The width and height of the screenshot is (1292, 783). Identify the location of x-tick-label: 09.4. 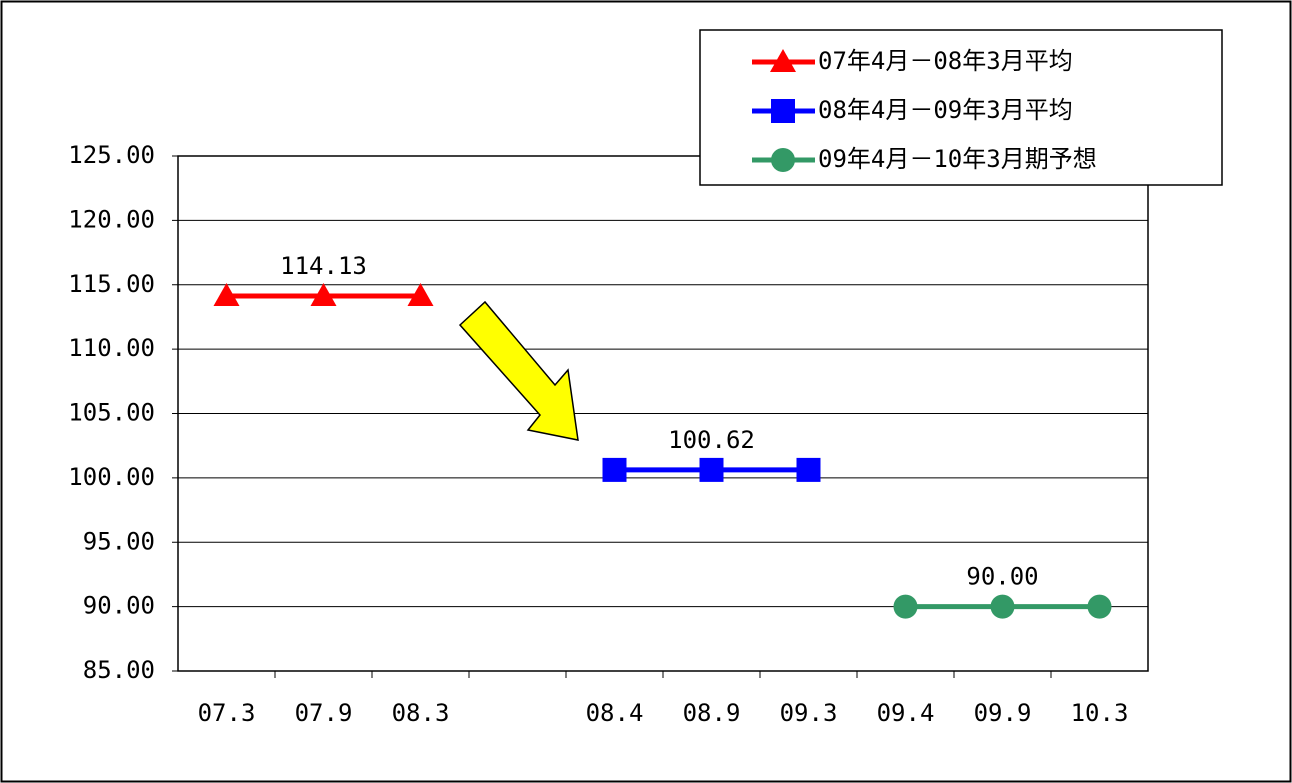
(906, 713).